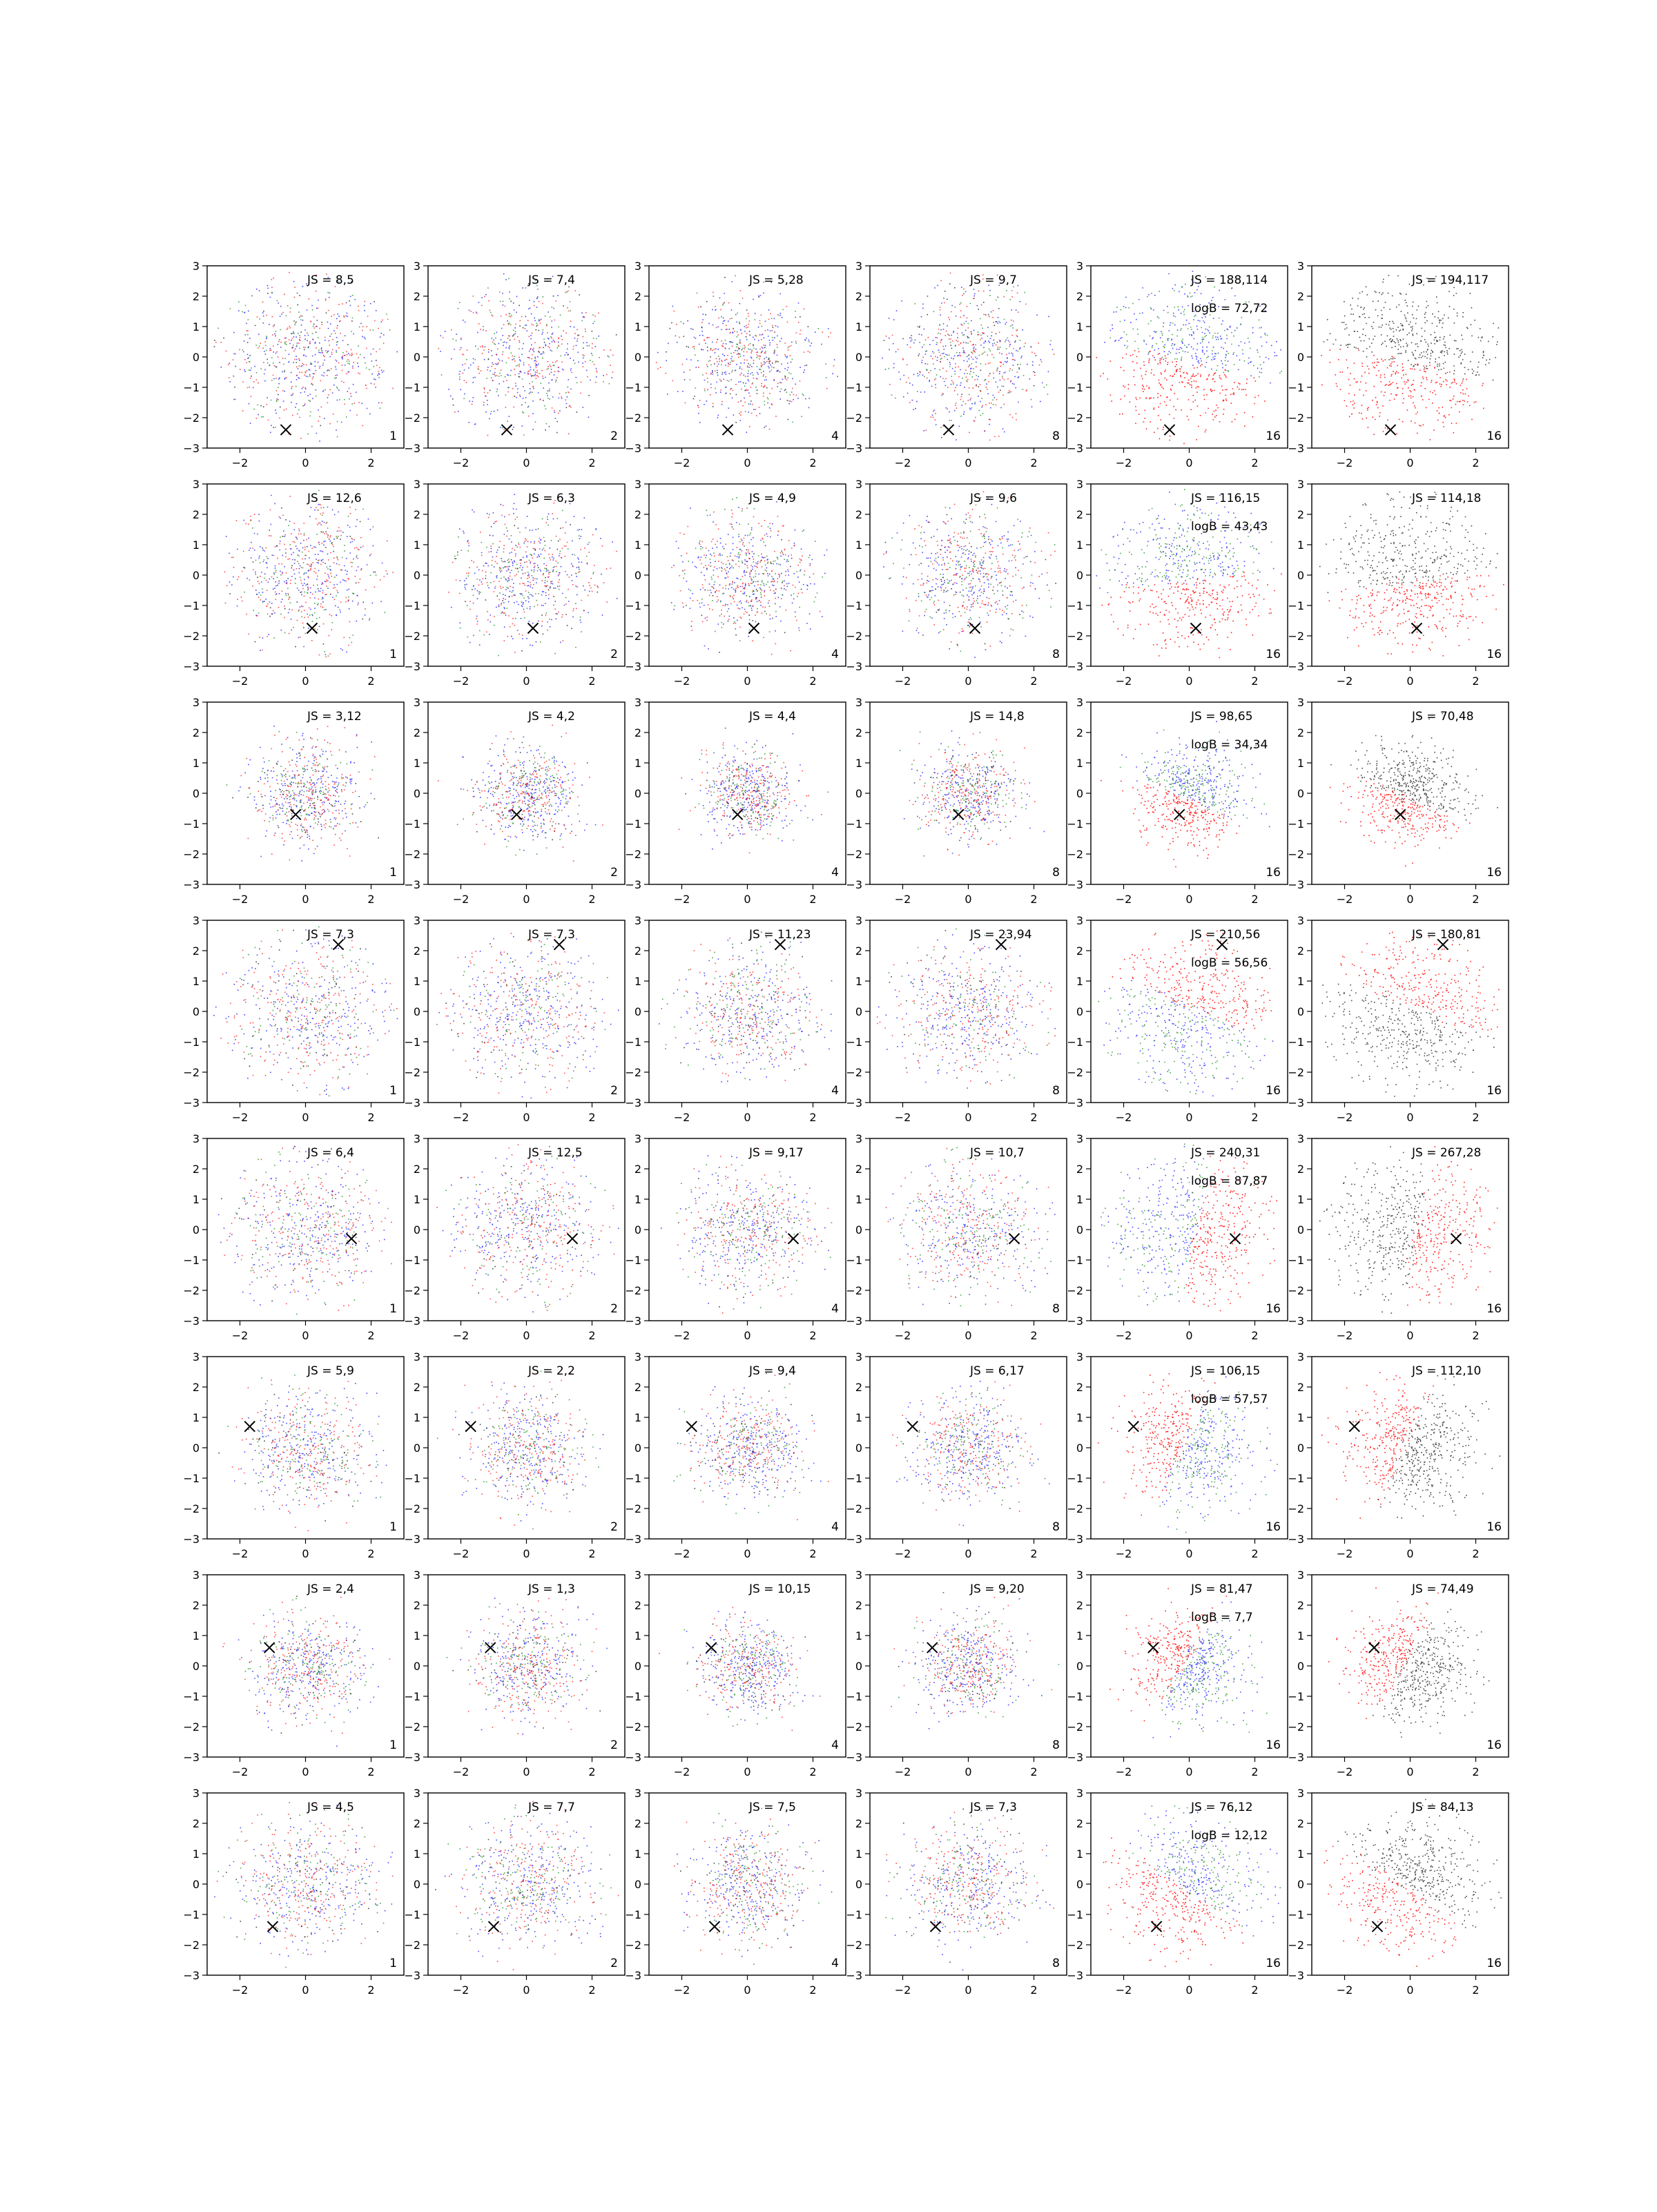 The height and width of the screenshot is (2212, 1657). What do you see at coordinates (330, 280) in the screenshot?
I see `js-label: JS = 8,5` at bounding box center [330, 280].